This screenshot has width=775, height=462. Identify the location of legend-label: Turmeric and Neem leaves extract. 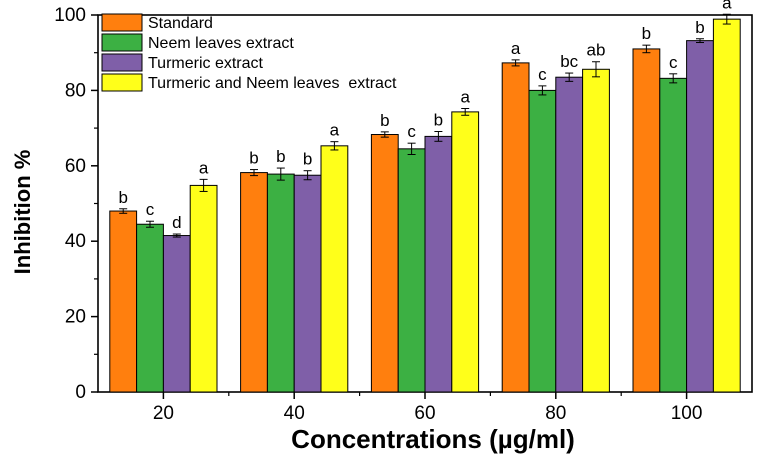
(272, 83).